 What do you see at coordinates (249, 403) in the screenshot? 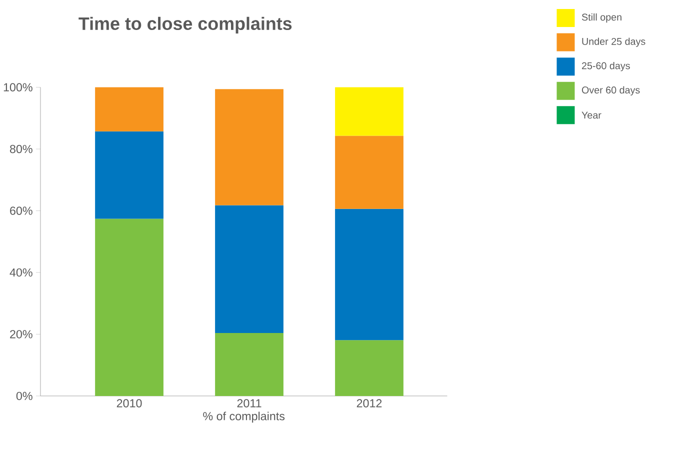
I see `x-tick-label: 2011` at bounding box center [249, 403].